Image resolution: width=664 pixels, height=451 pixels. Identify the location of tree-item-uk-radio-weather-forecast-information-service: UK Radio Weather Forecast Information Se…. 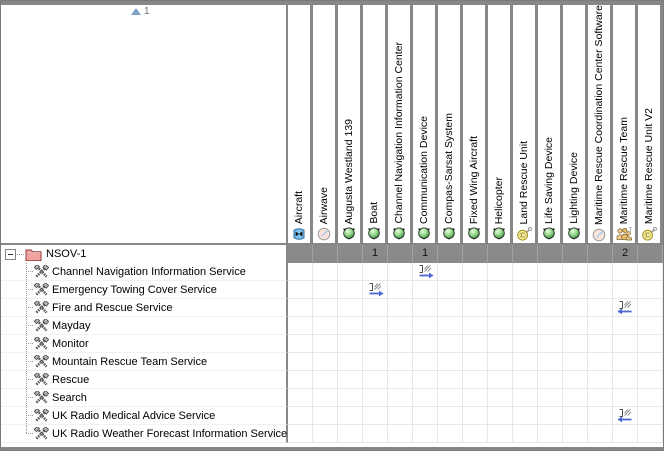
(144, 434).